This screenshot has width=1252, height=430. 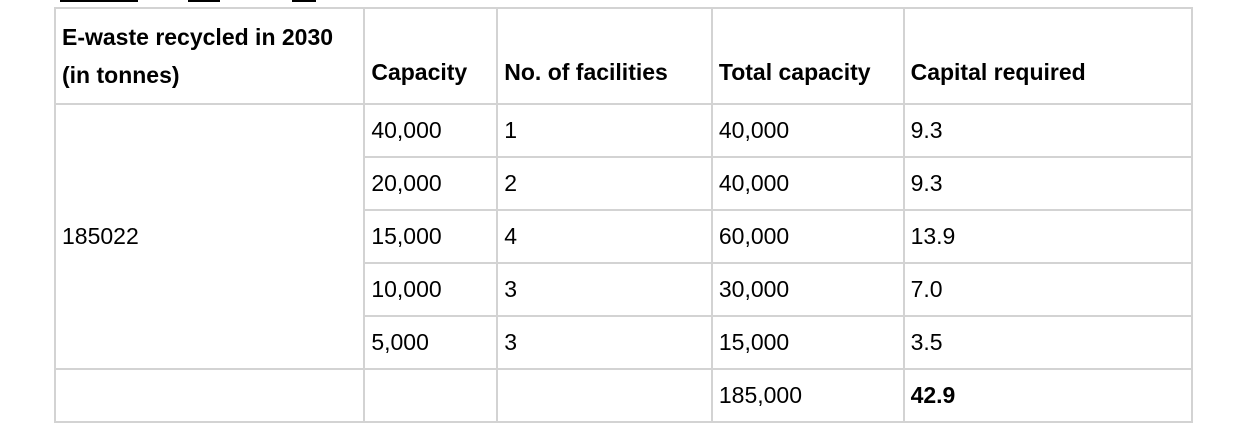 I want to click on capacity-cell: 40,000, so click(x=431, y=130).